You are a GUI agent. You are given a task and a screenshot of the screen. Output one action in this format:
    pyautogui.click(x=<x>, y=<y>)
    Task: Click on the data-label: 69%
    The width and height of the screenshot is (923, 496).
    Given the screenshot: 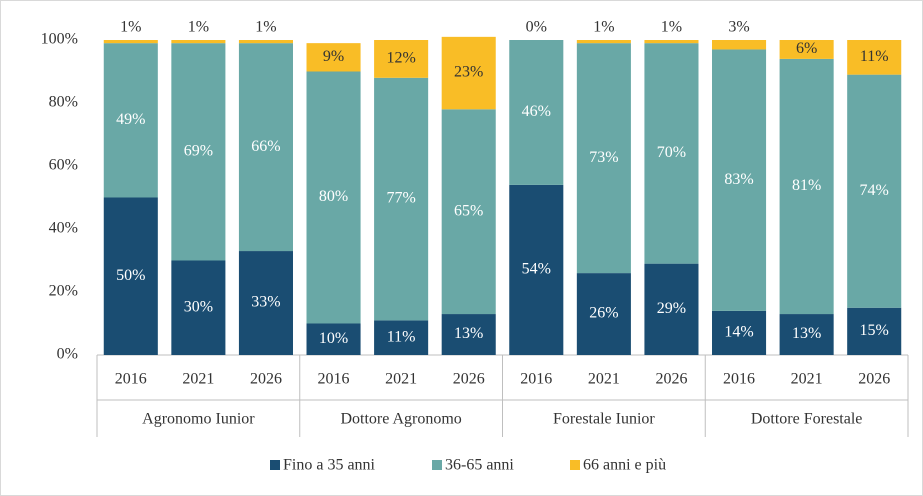 What is the action you would take?
    pyautogui.click(x=198, y=150)
    